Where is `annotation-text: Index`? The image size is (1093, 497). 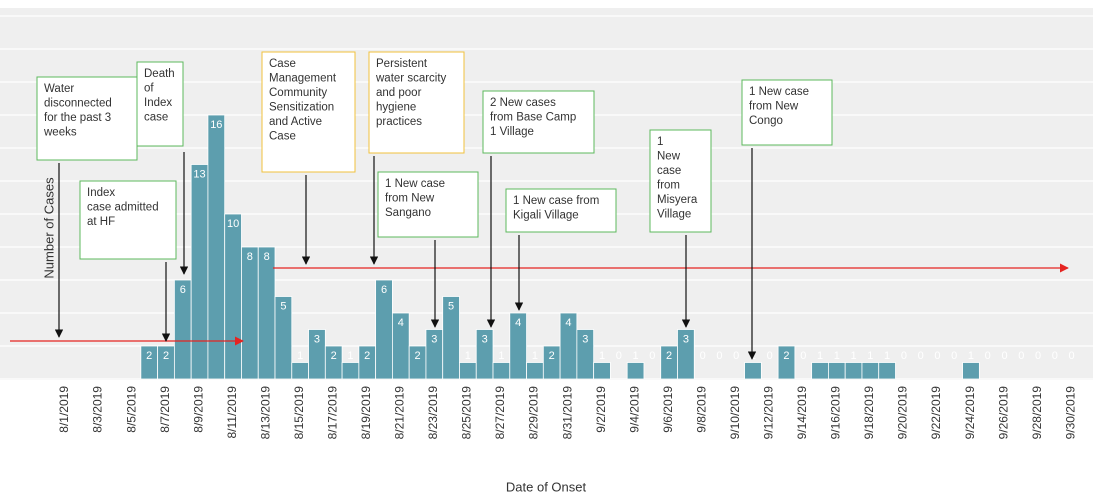 annotation-text: Index is located at coordinates (158, 103).